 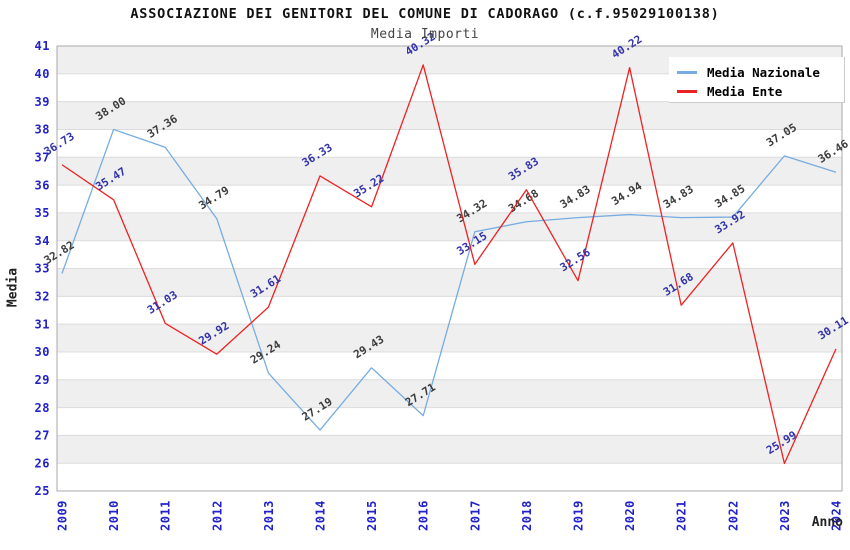 What do you see at coordinates (42, 185) in the screenshot?
I see `svg-text: 36` at bounding box center [42, 185].